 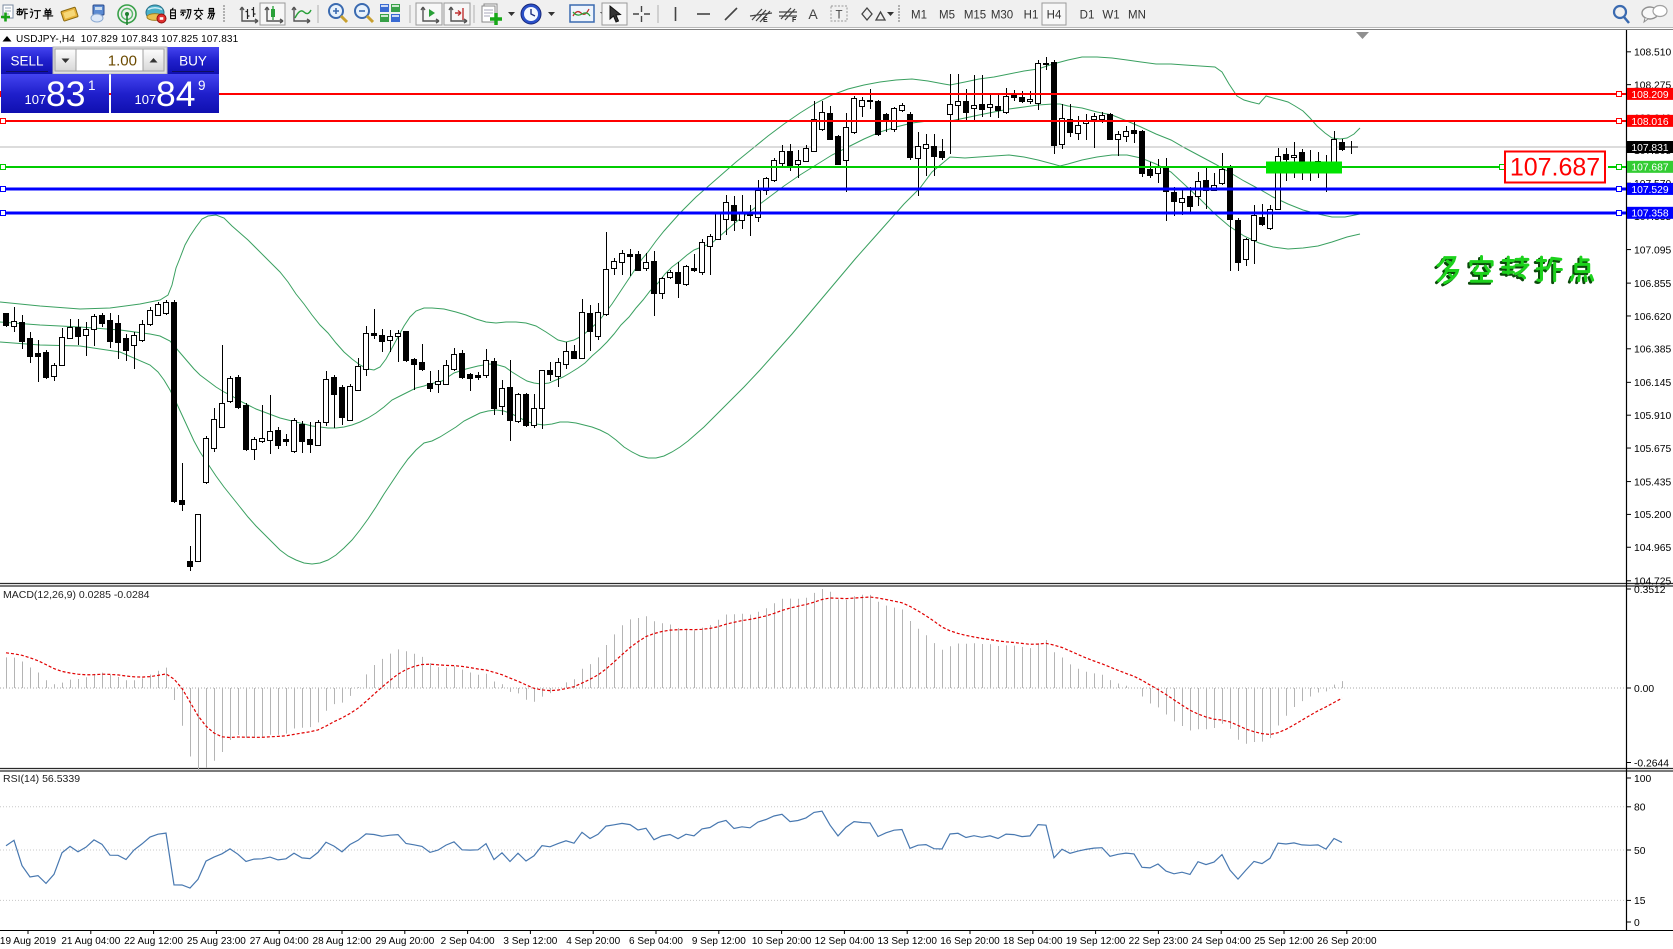 I want to click on svg-text: 9 Sep 12:00, so click(x=719, y=941).